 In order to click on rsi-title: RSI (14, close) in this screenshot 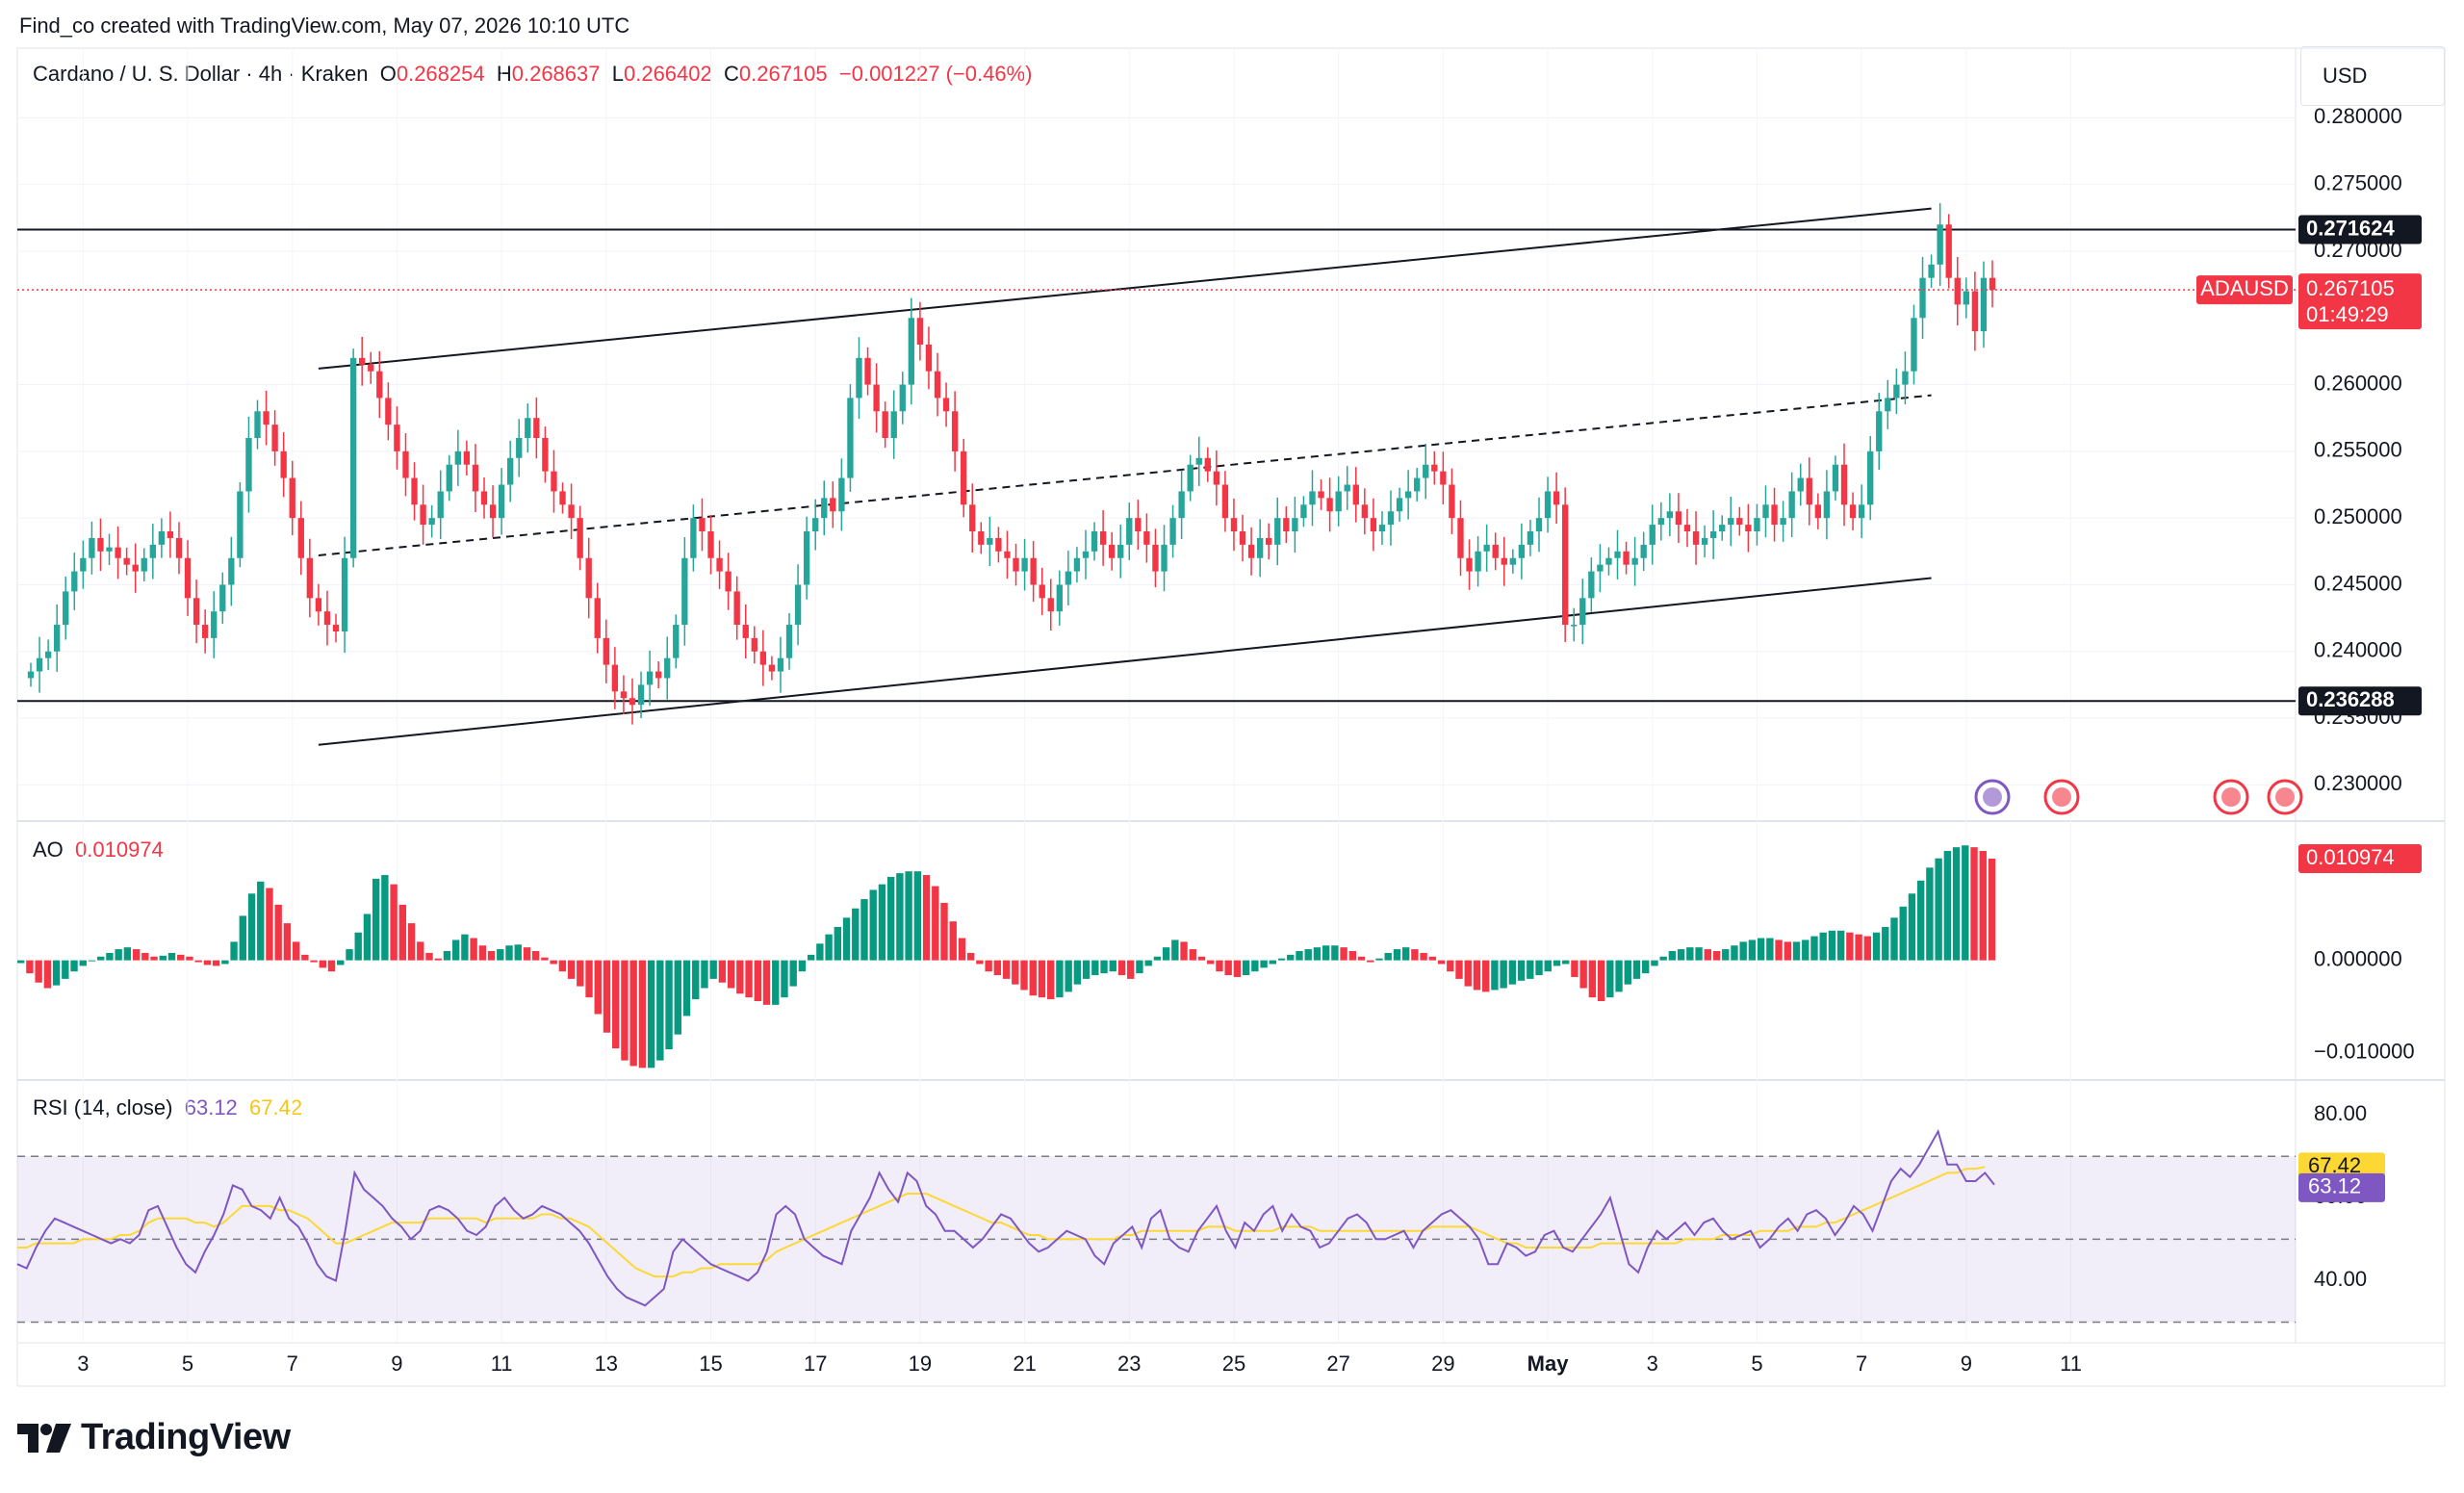, I will do `click(103, 1107)`.